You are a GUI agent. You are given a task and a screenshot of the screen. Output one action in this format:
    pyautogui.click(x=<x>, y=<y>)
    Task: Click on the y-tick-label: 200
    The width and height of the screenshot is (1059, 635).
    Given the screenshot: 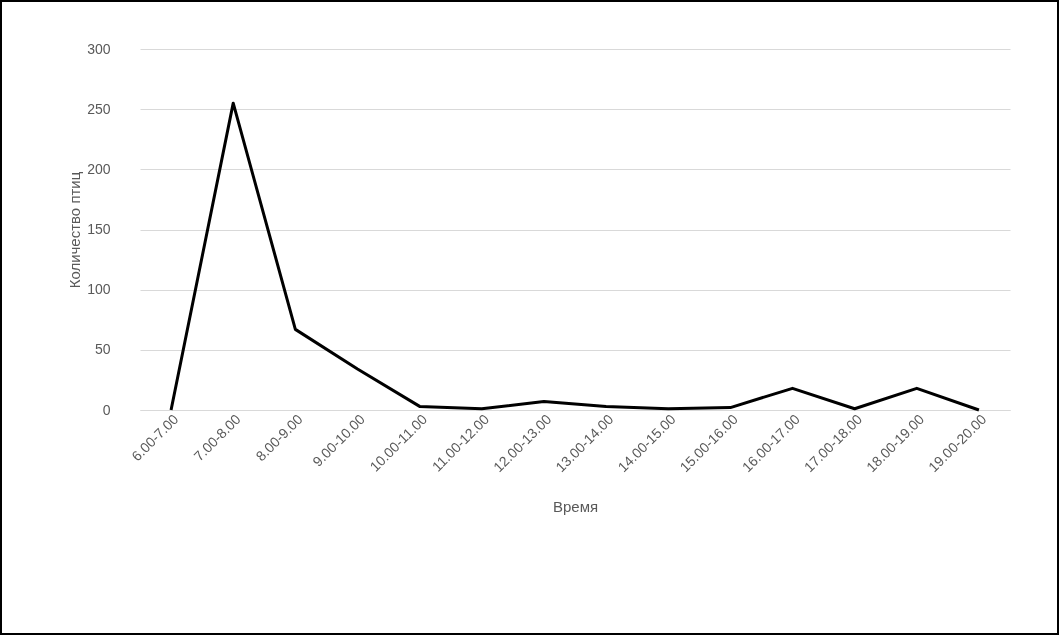 What is the action you would take?
    pyautogui.click(x=99, y=168)
    